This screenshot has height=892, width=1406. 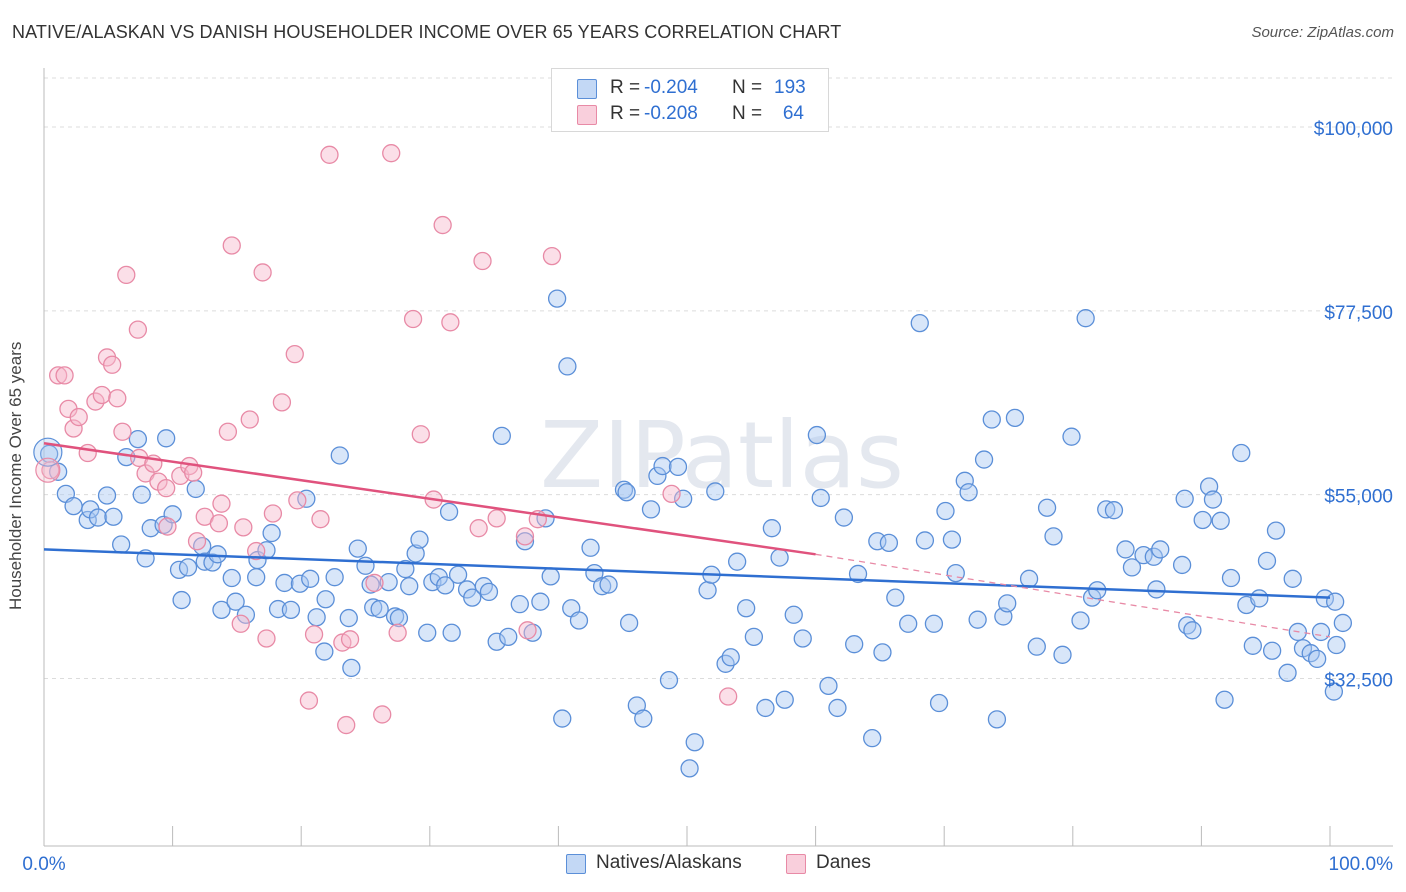 What do you see at coordinates (587, 89) in the screenshot?
I see `legend-swatch-natives` at bounding box center [587, 89].